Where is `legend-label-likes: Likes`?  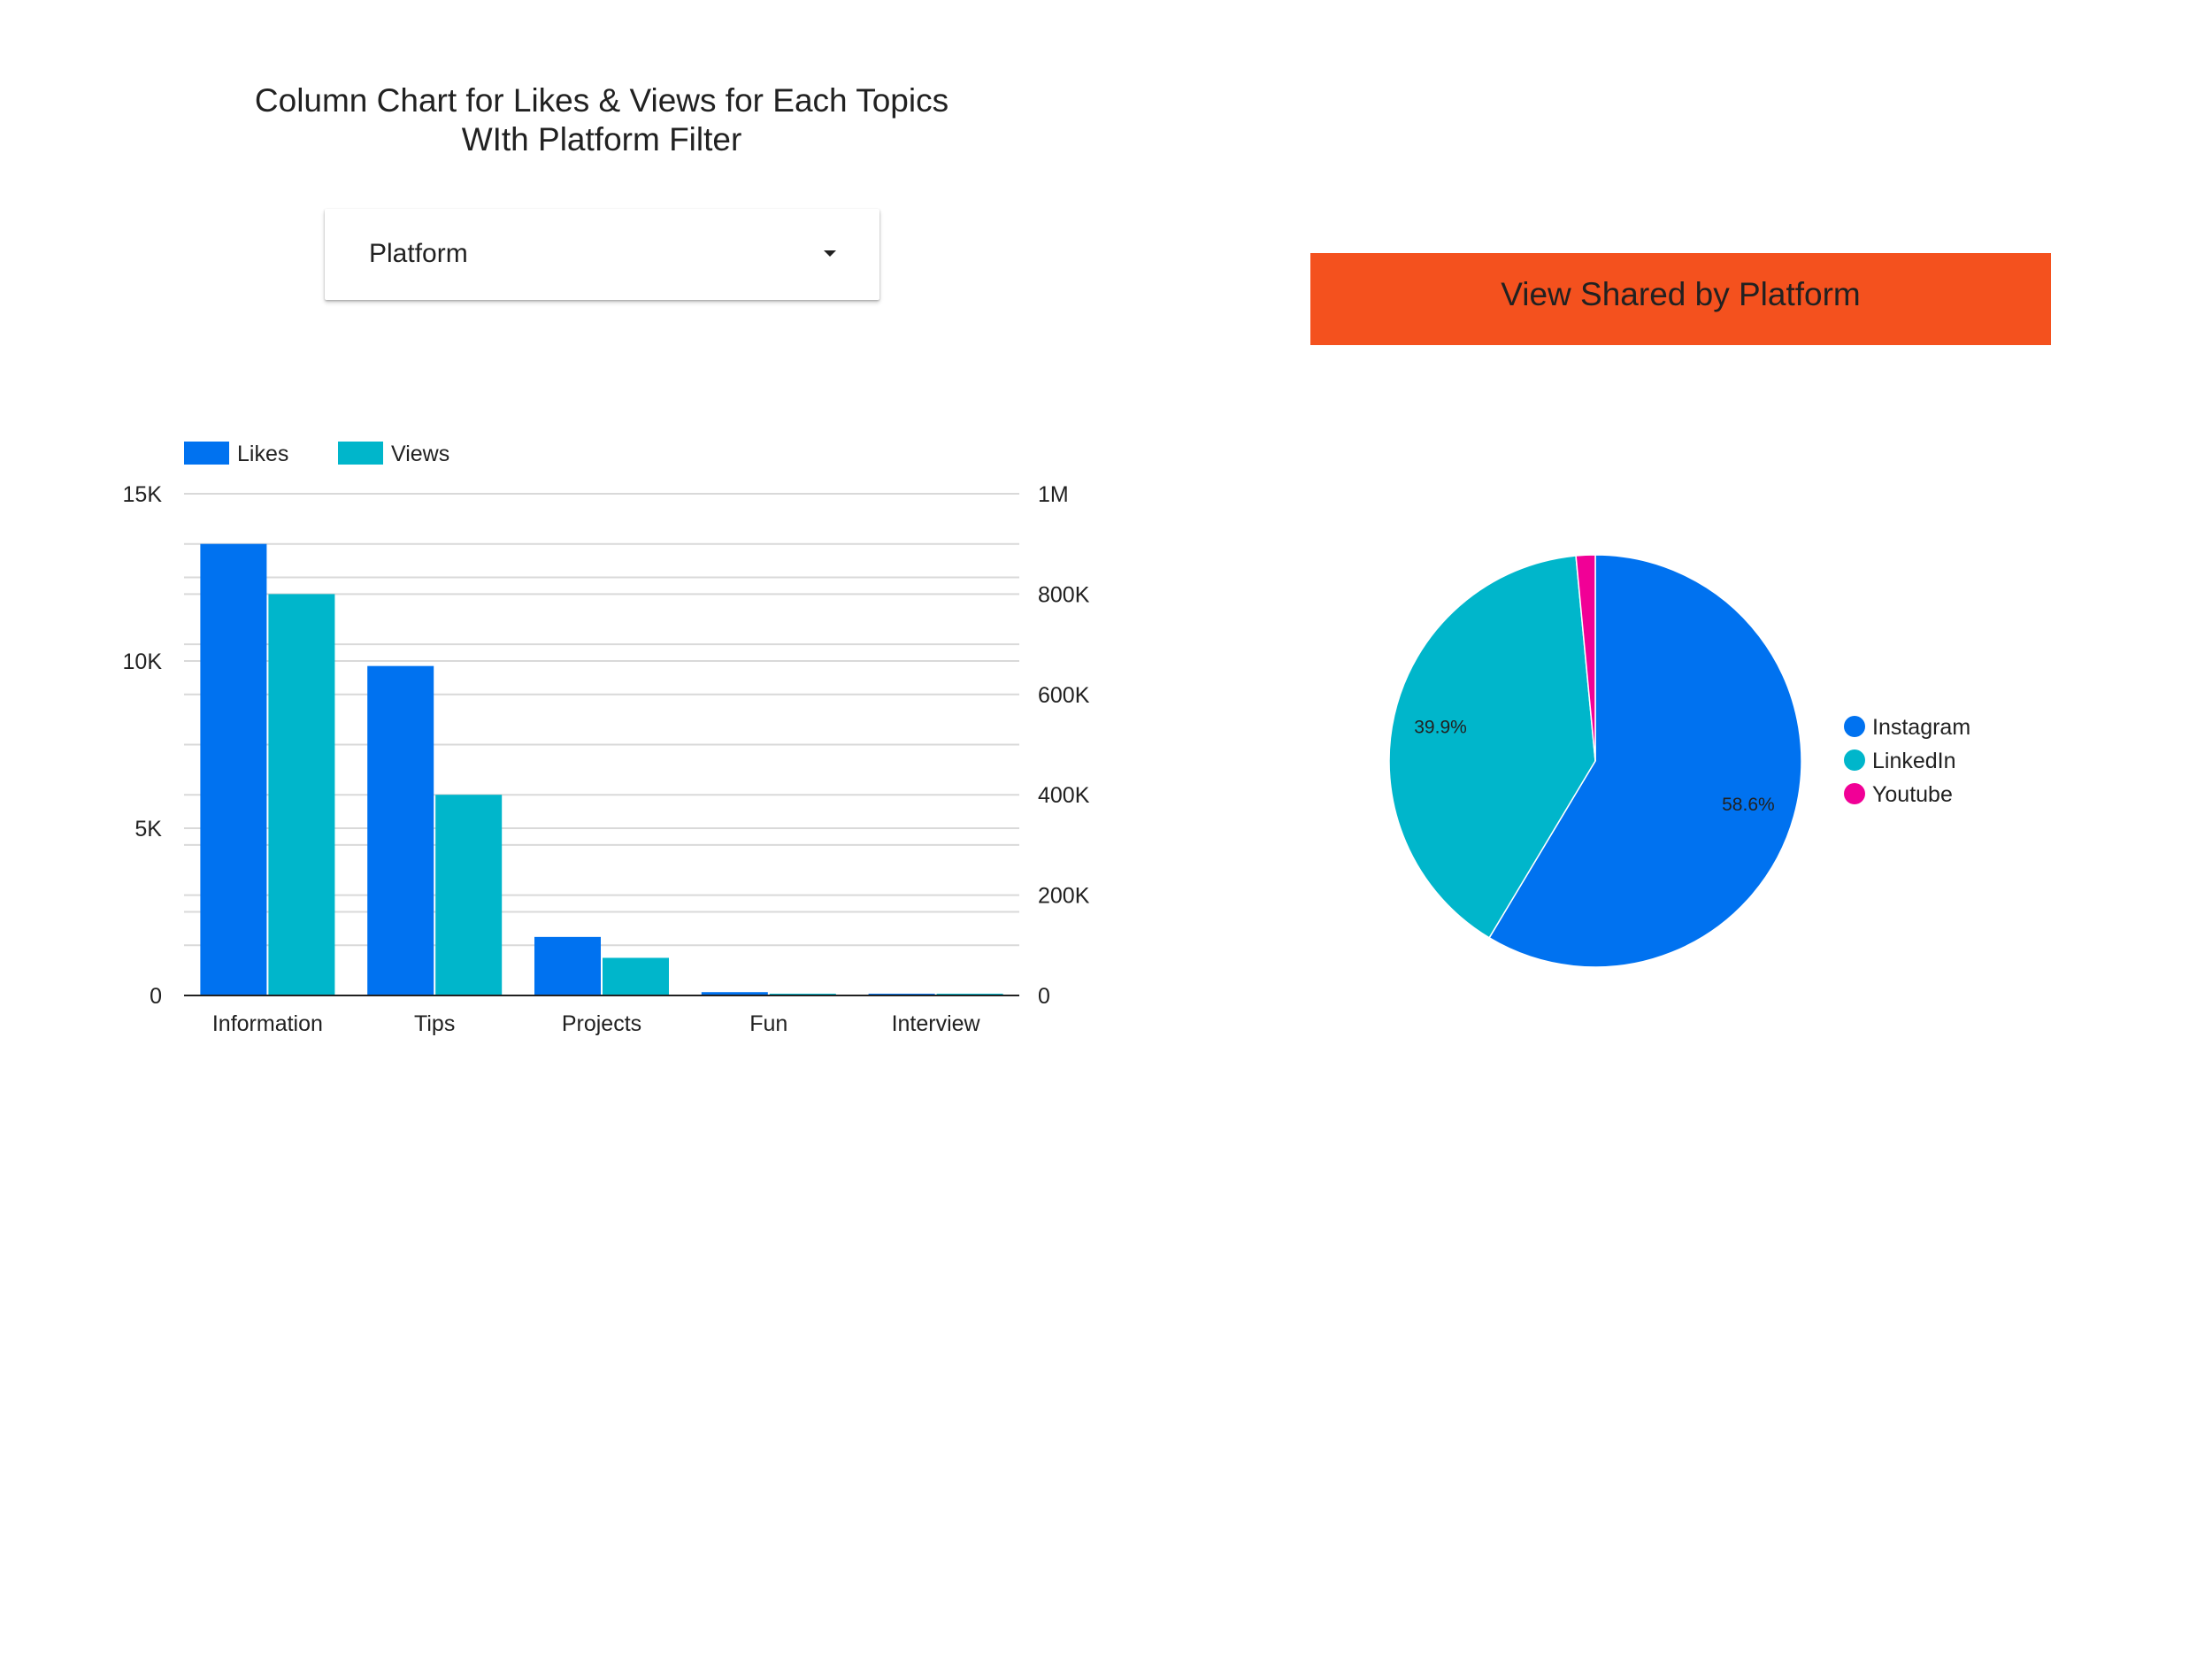
legend-label-likes: Likes is located at coordinates (262, 454).